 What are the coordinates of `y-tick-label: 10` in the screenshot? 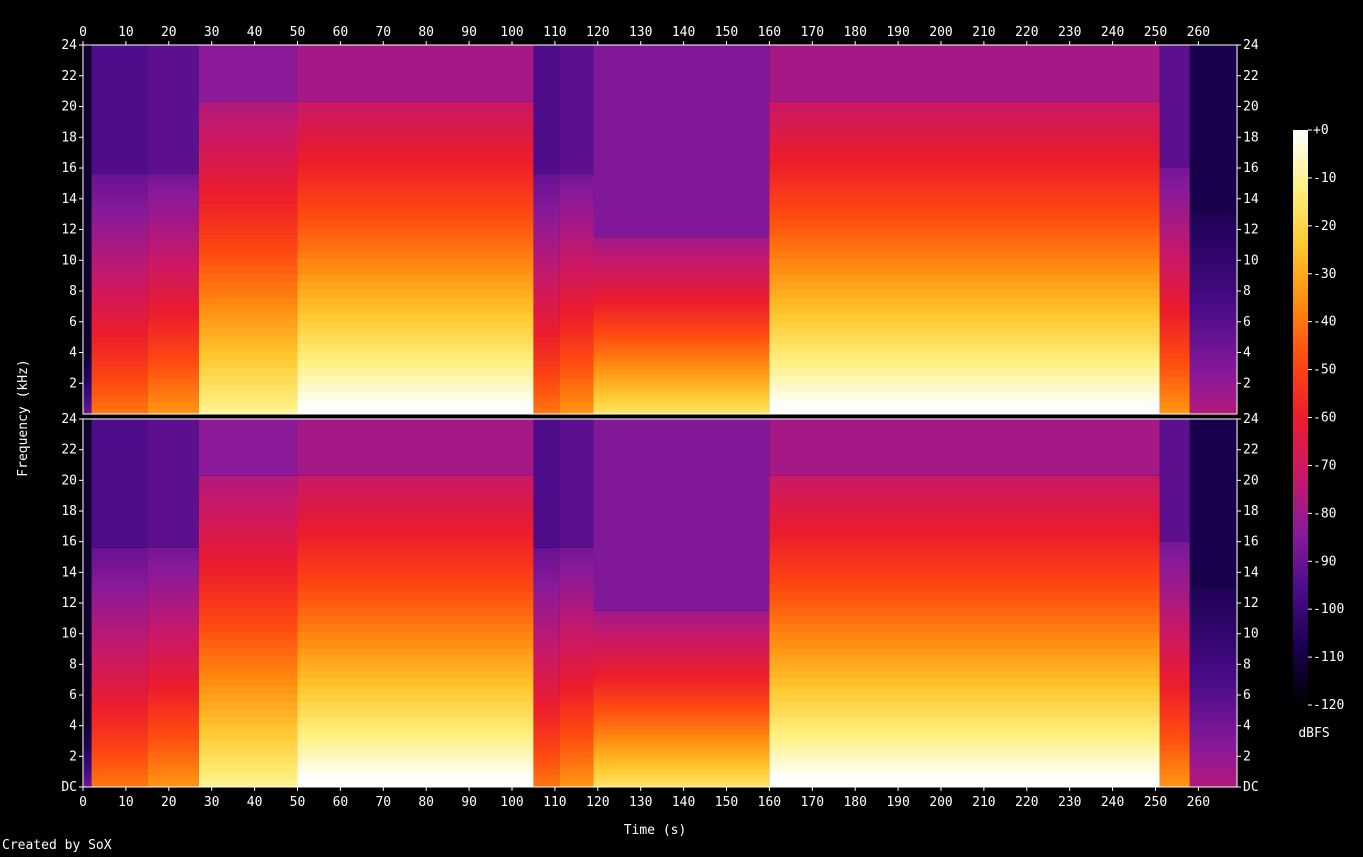 It's located at (69, 260).